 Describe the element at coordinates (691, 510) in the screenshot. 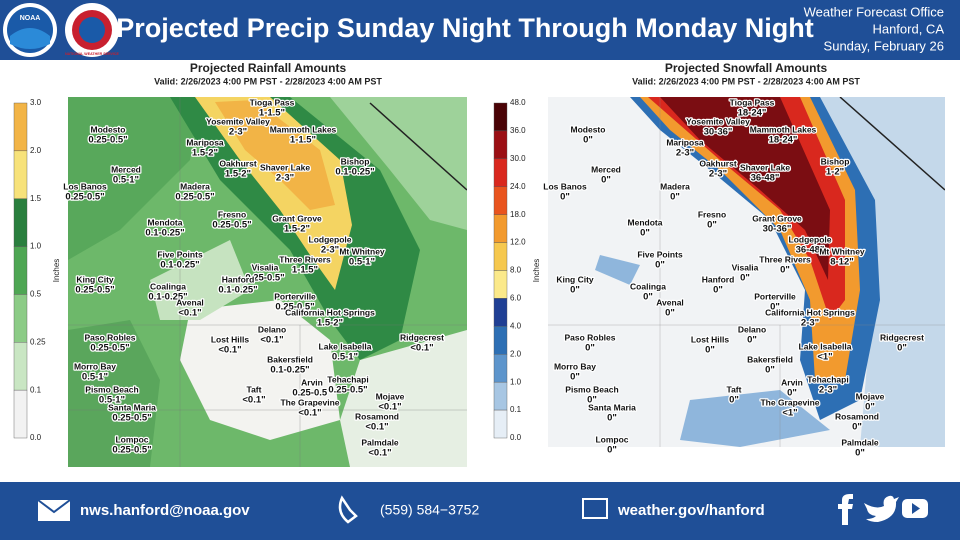

I see `website: weather.gov/hanford` at that location.